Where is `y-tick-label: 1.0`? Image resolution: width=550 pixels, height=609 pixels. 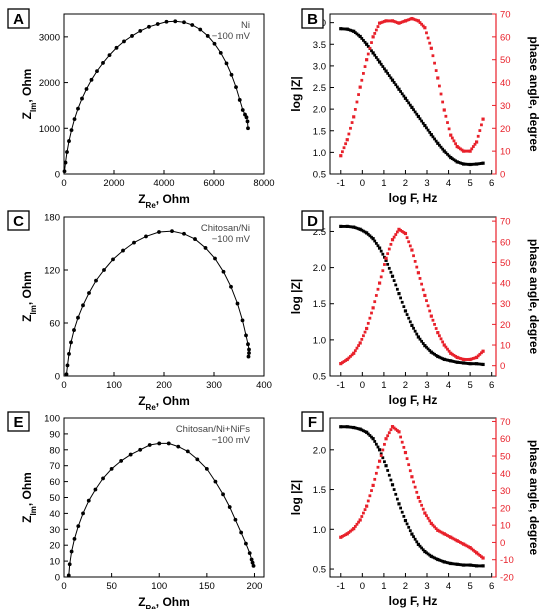
y-tick-label: 1.0 is located at coordinates (319, 340).